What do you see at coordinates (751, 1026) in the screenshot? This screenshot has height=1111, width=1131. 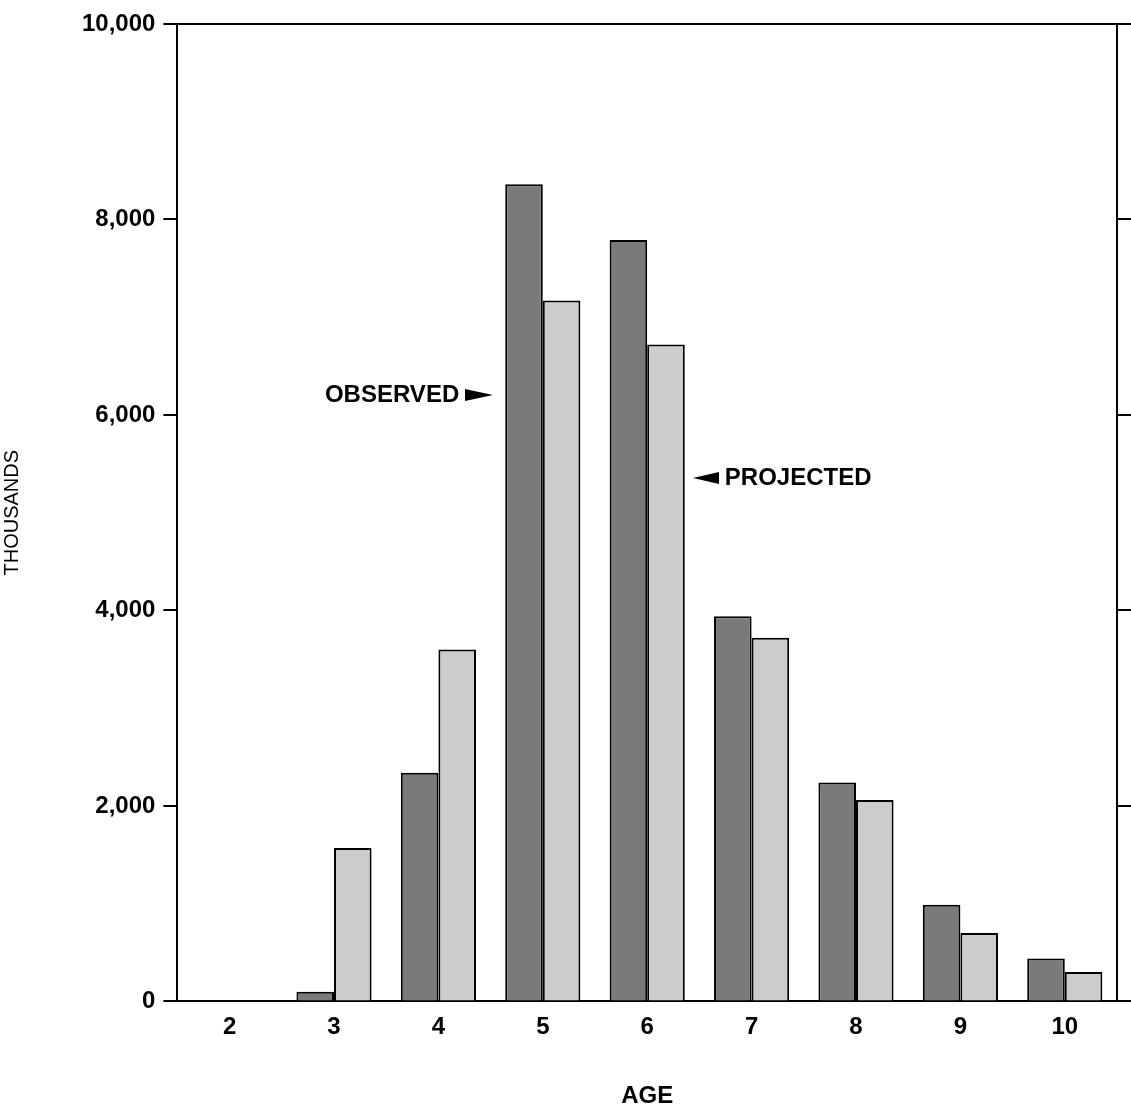 I see `x-tick-label: 7` at bounding box center [751, 1026].